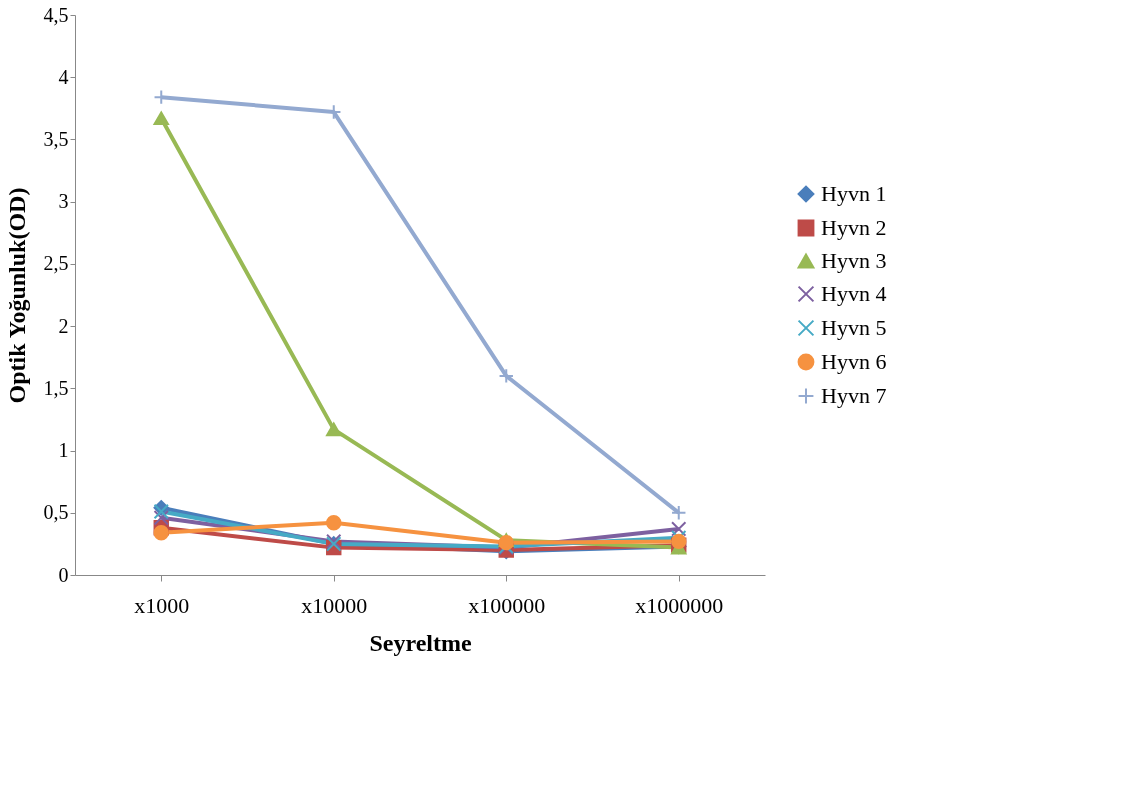 The height and width of the screenshot is (785, 1129). What do you see at coordinates (854, 227) in the screenshot?
I see `legend-label: Hyvn 2` at bounding box center [854, 227].